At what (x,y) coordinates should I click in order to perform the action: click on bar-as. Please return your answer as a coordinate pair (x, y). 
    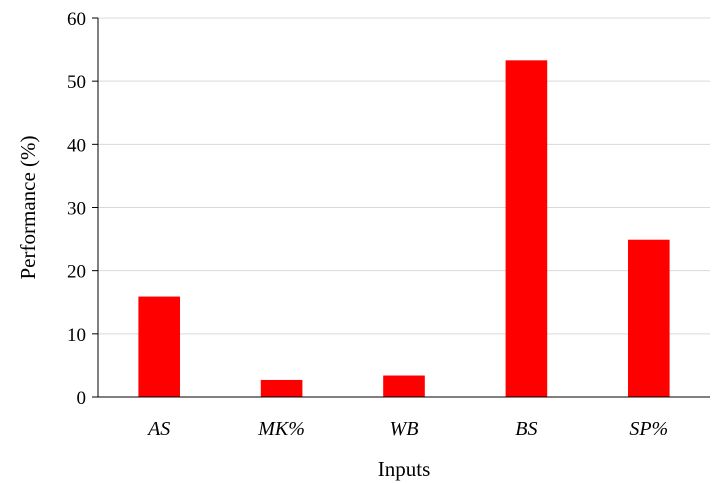
    Looking at the image, I should click on (159, 346).